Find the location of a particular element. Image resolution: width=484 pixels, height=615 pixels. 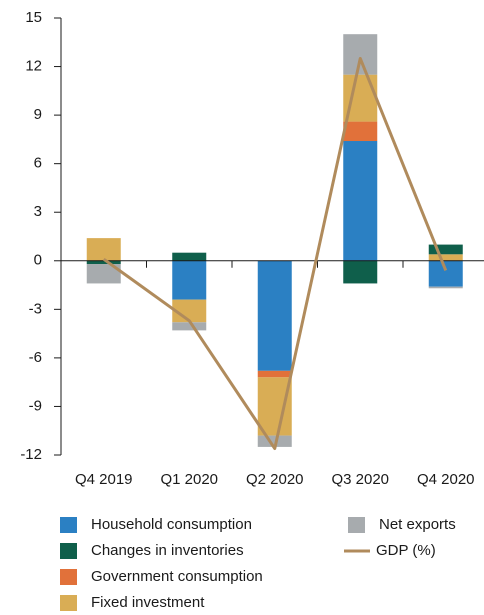

y-tick-label: -3 is located at coordinates (35, 308).